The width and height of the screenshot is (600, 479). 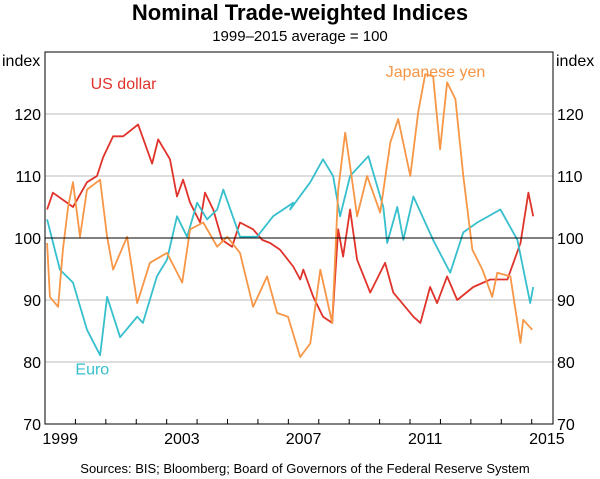 What do you see at coordinates (304, 439) in the screenshot?
I see `x-tick-2007: 2007` at bounding box center [304, 439].